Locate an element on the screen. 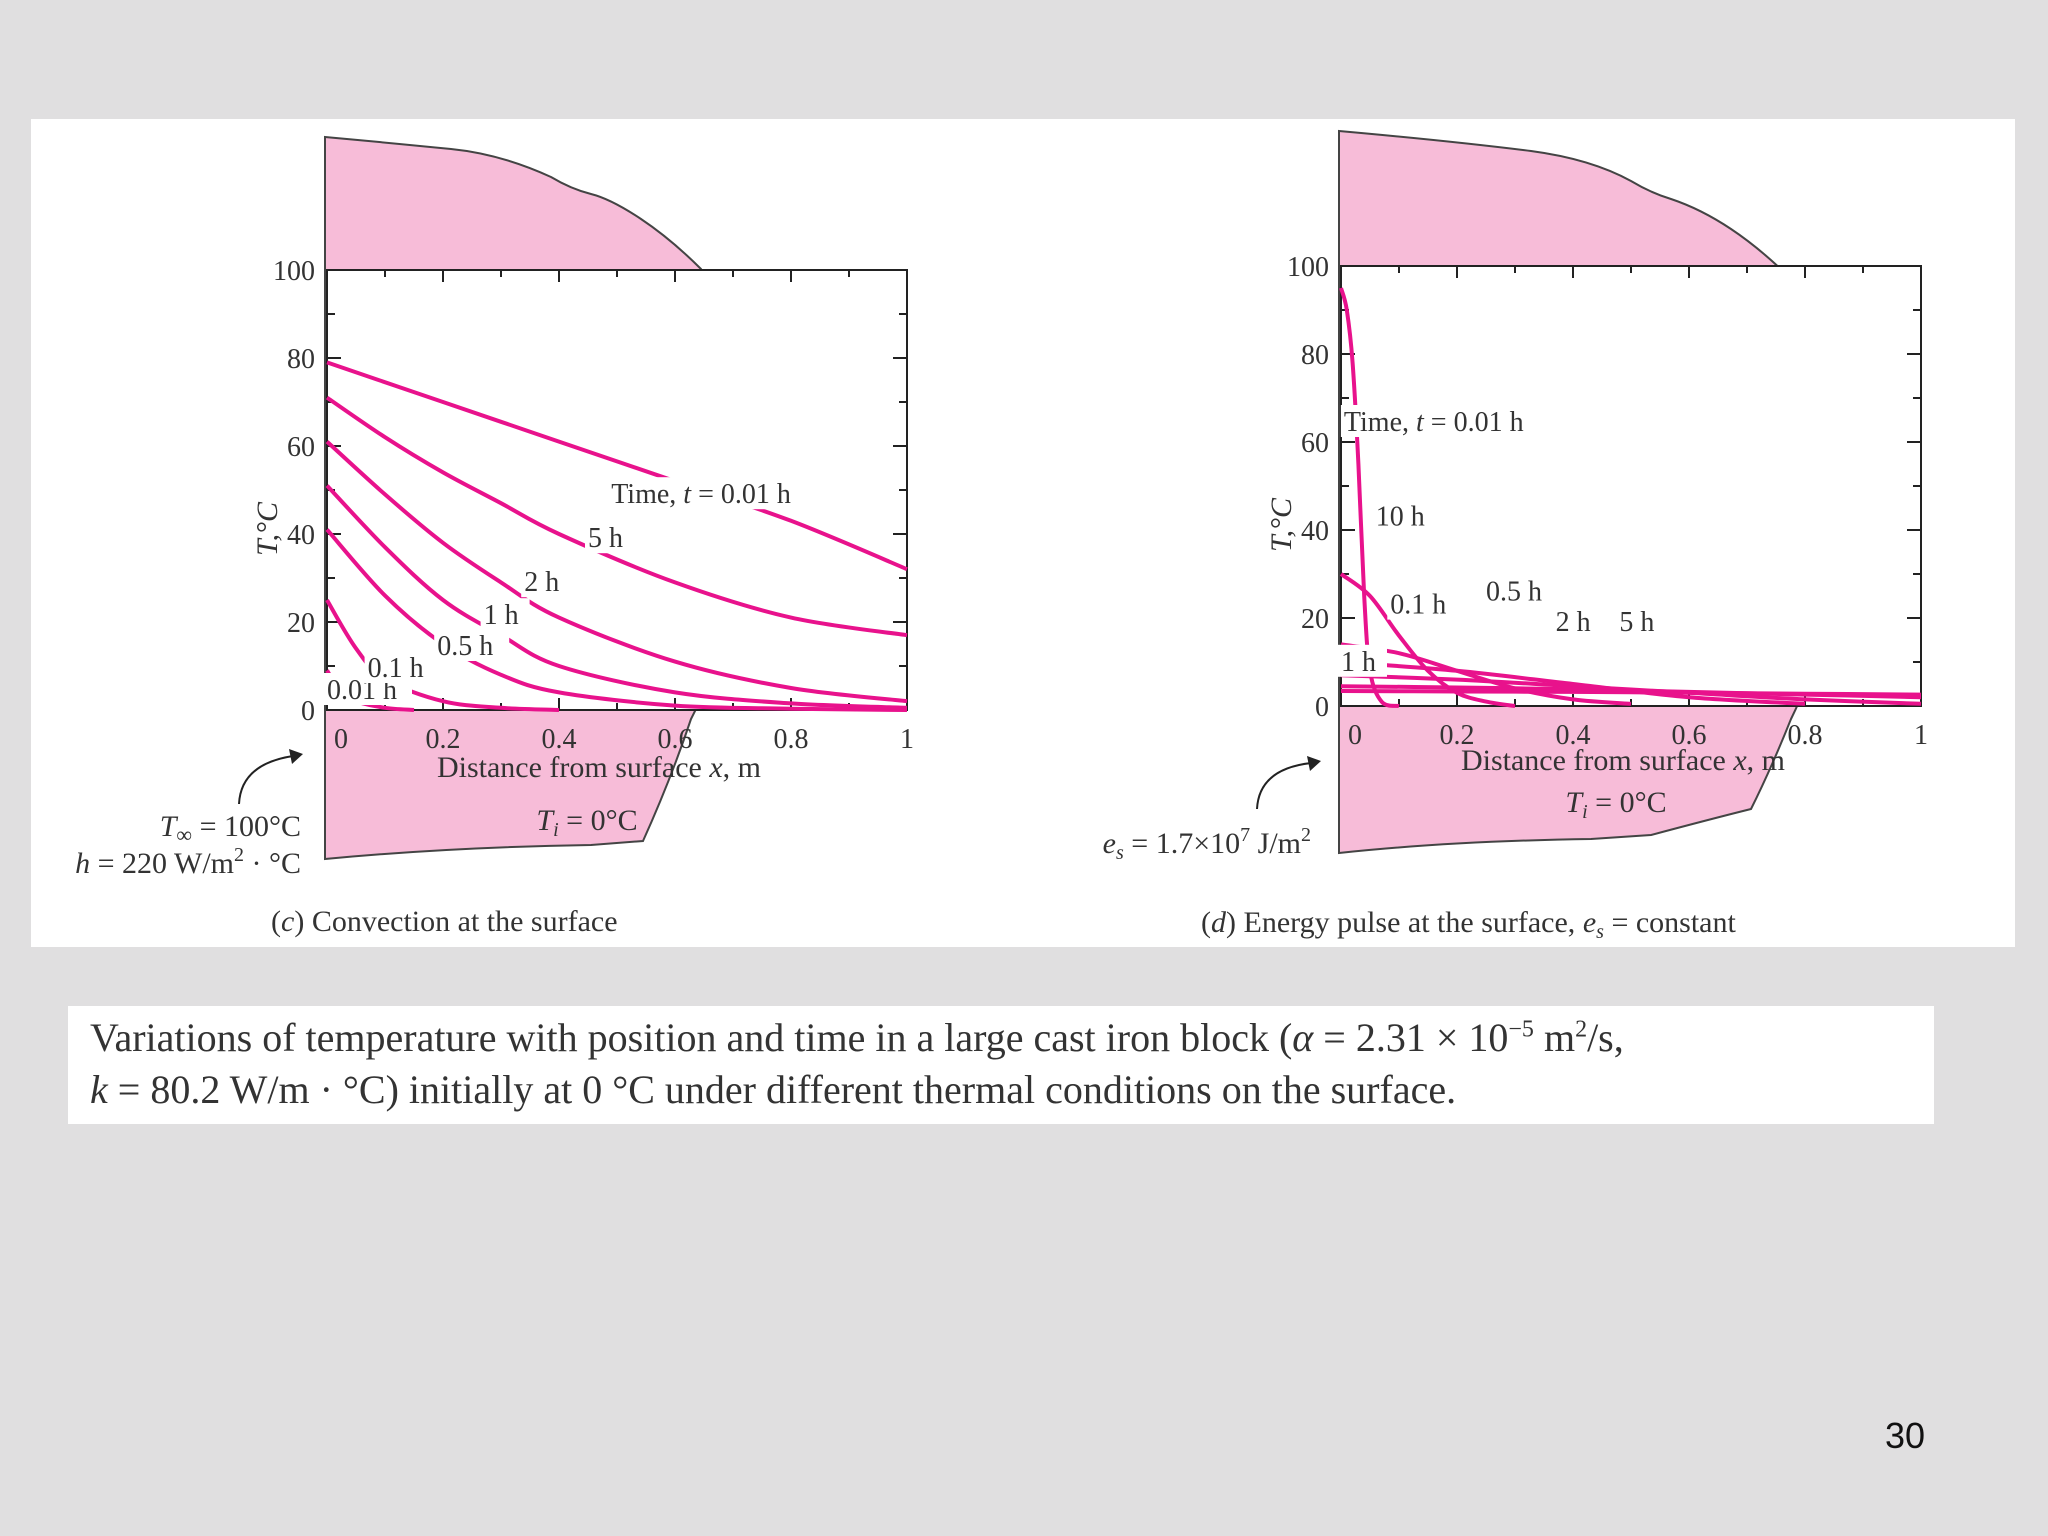 The width and height of the screenshot is (2048, 1536). y-tick-label-d: 20 is located at coordinates (1315, 619).